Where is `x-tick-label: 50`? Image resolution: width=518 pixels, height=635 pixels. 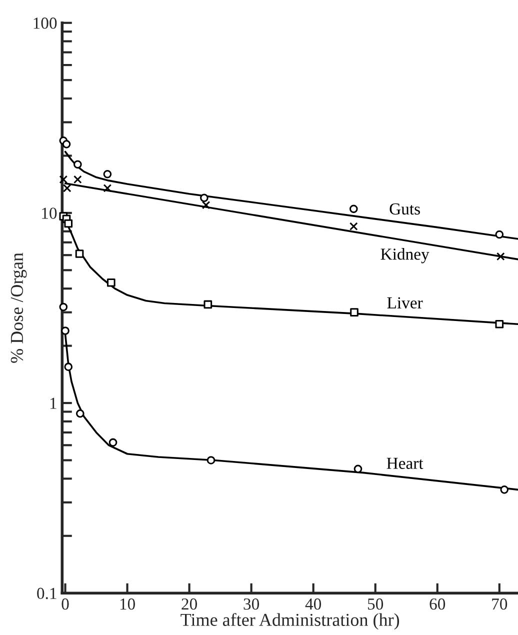
x-tick-label: 50 is located at coordinates (376, 604).